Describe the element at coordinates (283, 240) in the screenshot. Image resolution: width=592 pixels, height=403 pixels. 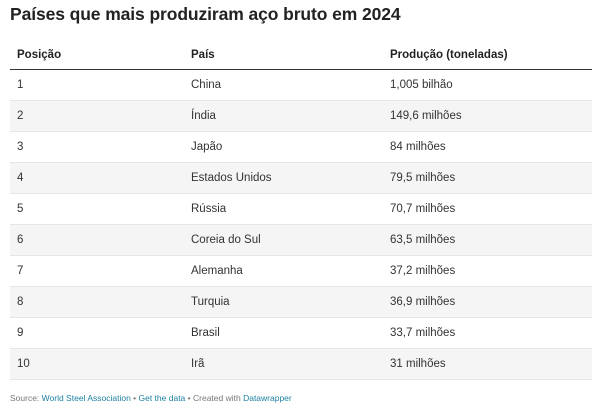
I see `cell-country: Coreia do Sul` at that location.